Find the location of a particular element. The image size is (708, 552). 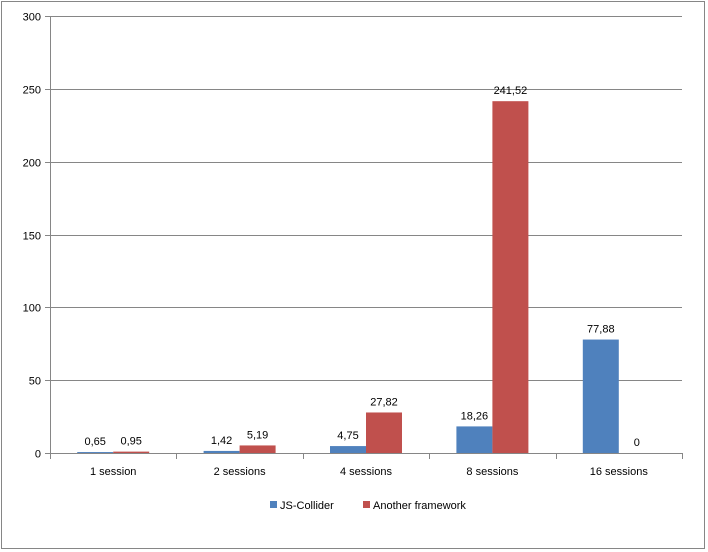

data-label: 0 is located at coordinates (637, 443).